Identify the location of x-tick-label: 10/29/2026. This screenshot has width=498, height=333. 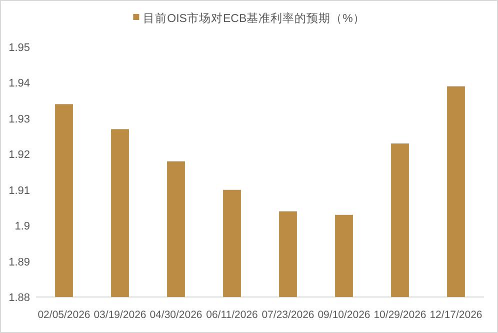
(400, 315).